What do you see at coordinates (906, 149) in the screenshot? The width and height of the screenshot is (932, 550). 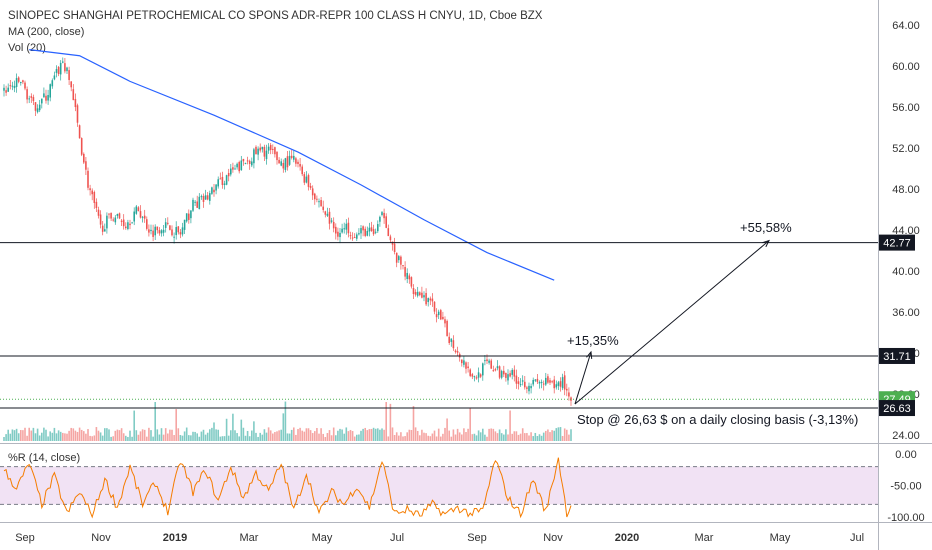 I see `y-tick-label: 52.00` at bounding box center [906, 149].